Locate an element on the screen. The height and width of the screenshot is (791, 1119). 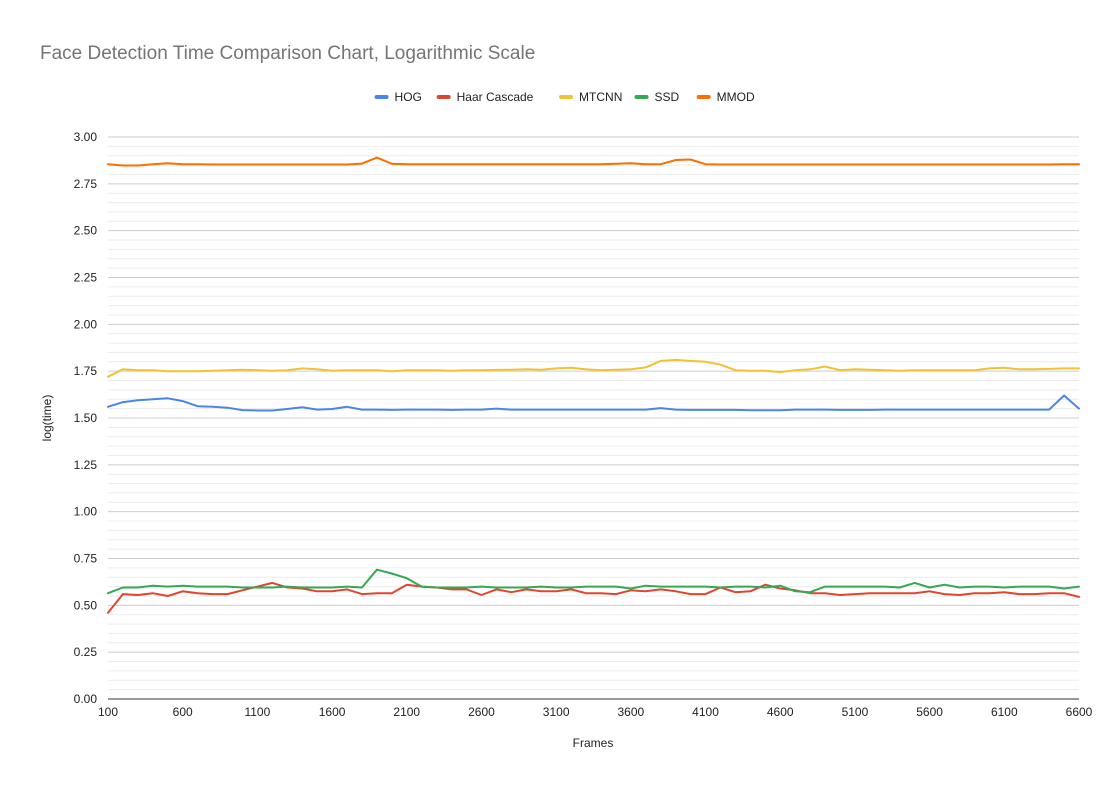
y-axis-label: log(time) is located at coordinates (47, 418).